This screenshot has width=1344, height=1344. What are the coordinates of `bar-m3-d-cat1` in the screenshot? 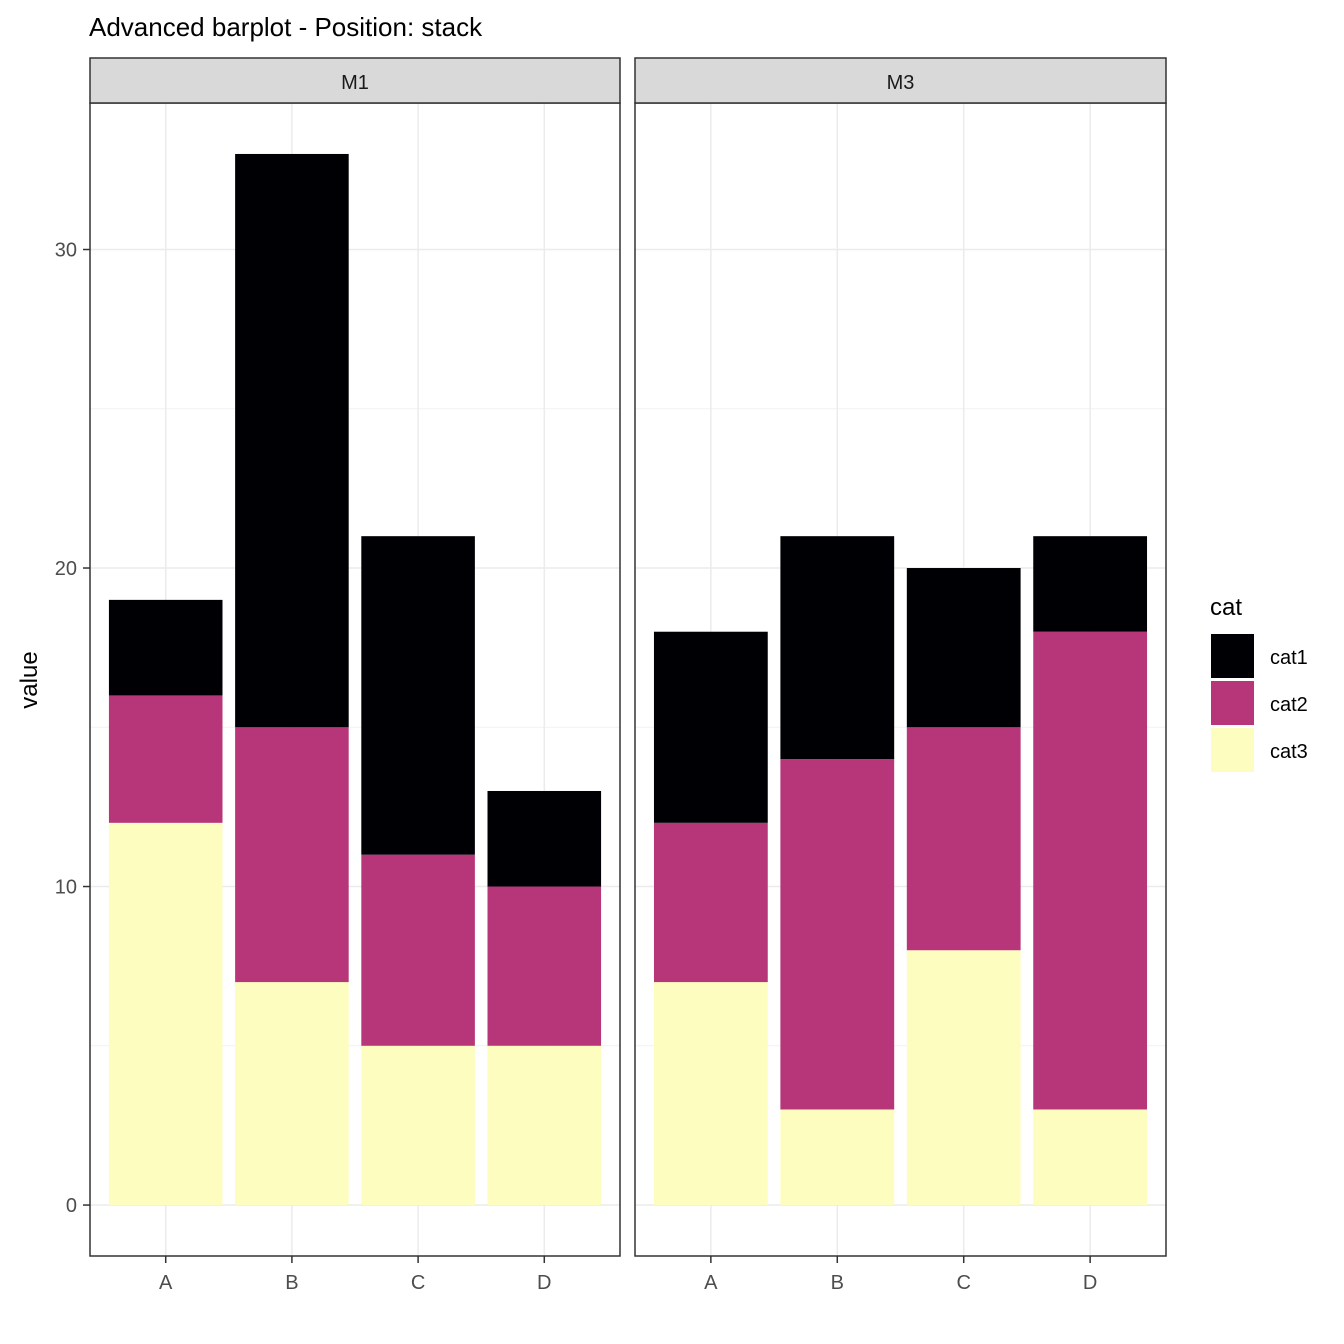 It's located at (1090, 584).